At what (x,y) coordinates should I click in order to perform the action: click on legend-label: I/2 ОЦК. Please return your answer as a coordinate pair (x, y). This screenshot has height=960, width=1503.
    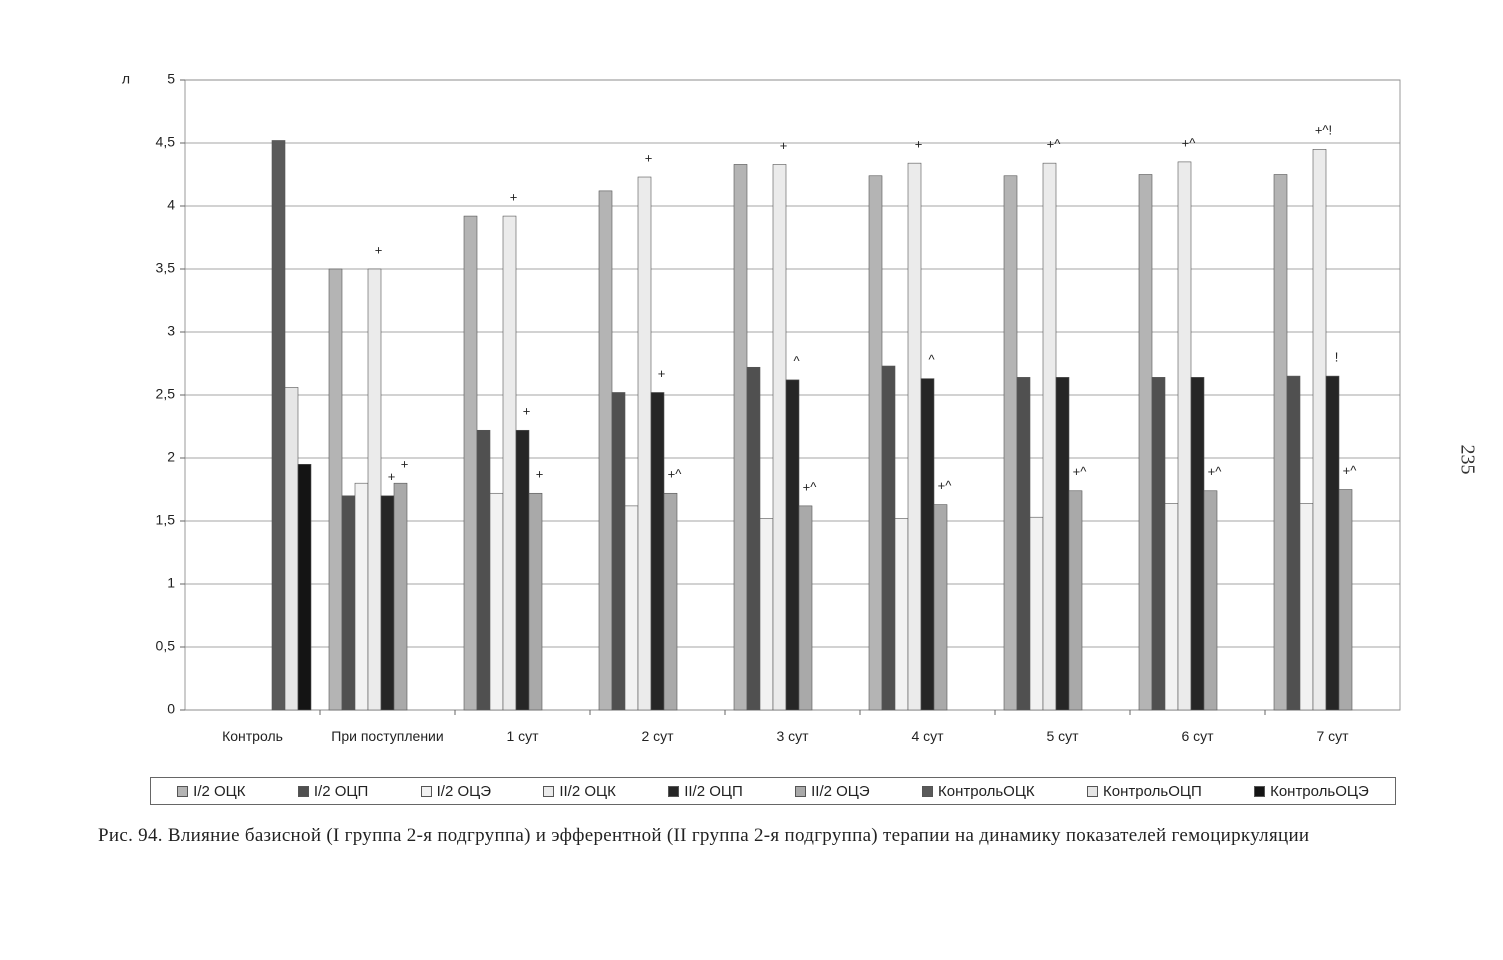
    Looking at the image, I should click on (219, 791).